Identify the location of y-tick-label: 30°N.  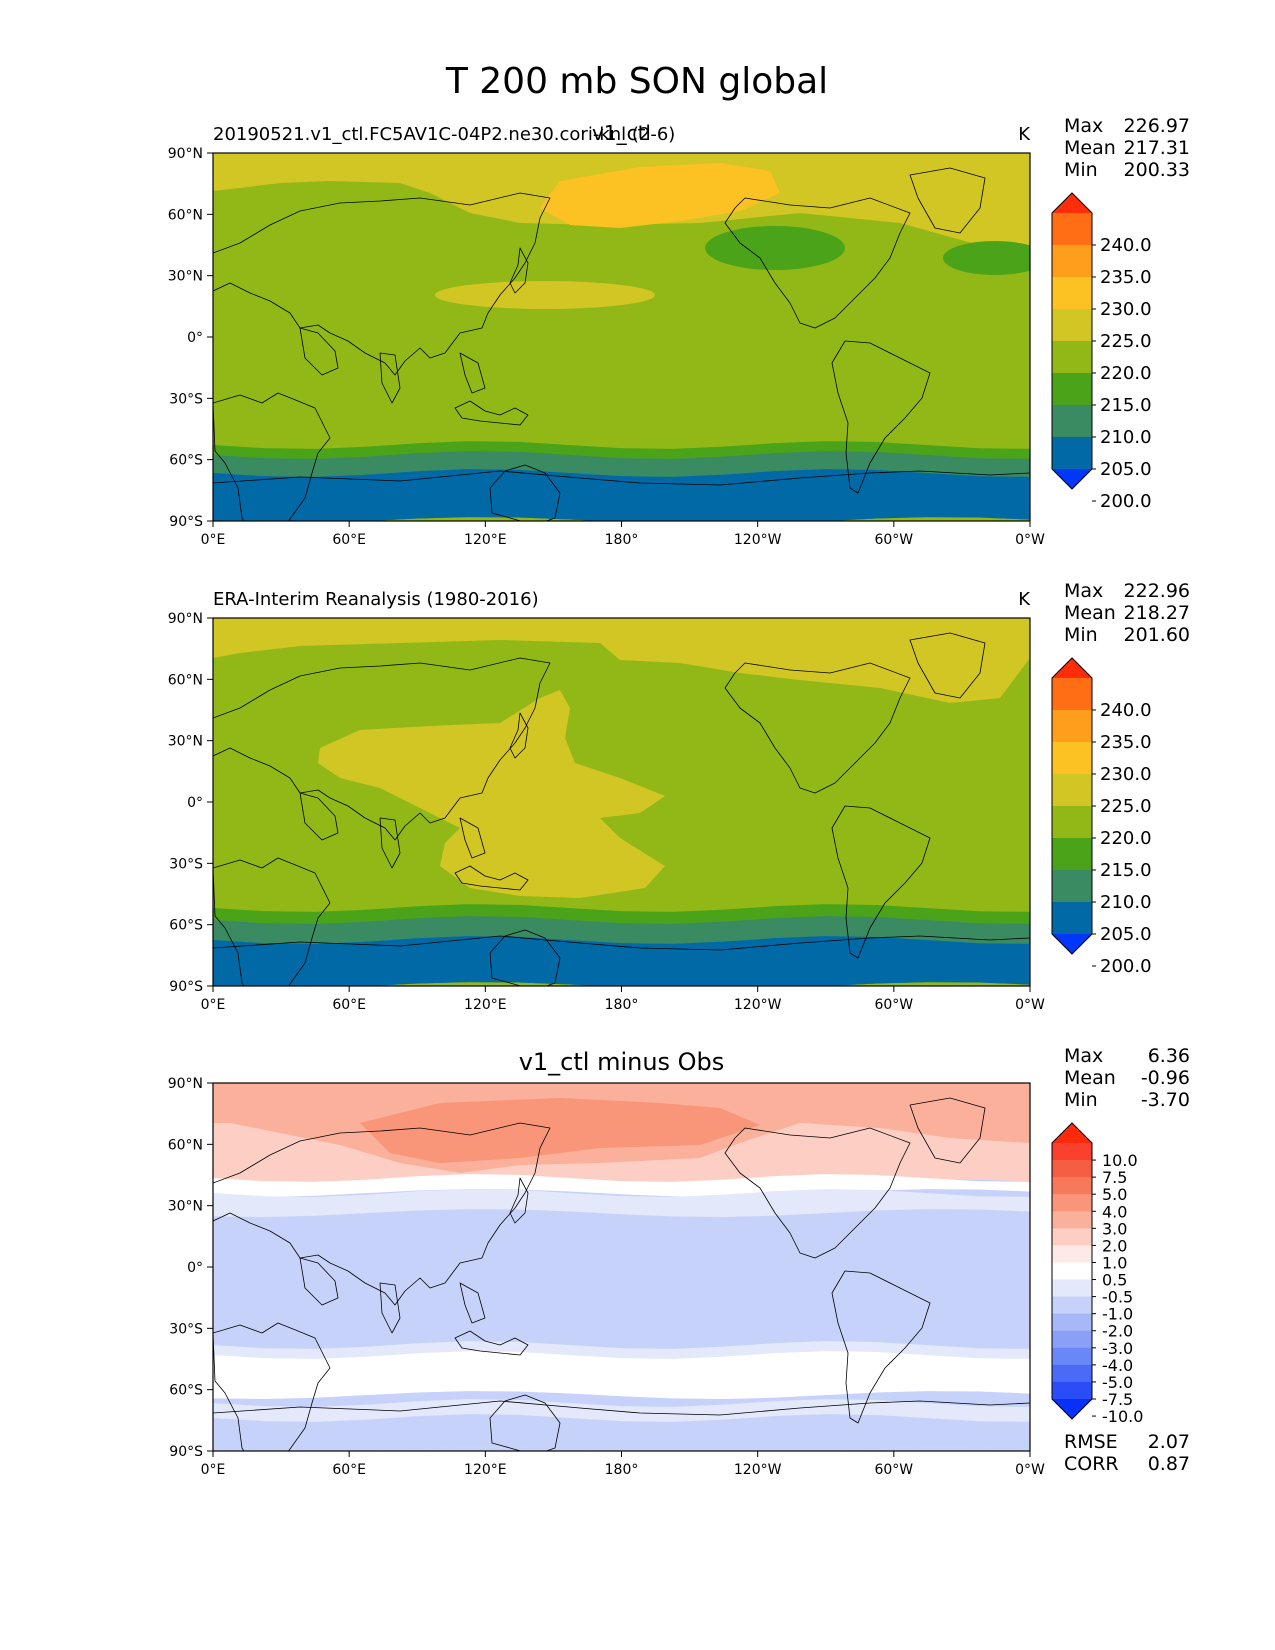
(185, 1207).